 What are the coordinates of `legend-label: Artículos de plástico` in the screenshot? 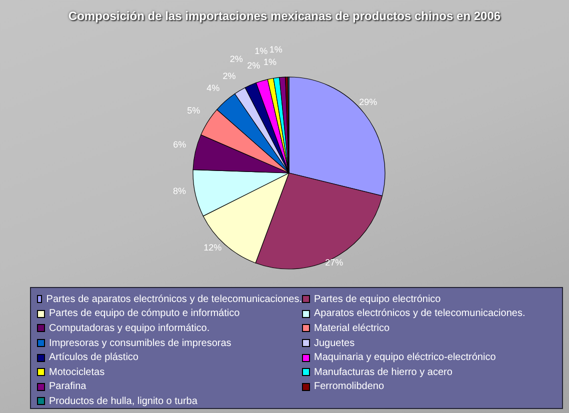 It's located at (93, 358).